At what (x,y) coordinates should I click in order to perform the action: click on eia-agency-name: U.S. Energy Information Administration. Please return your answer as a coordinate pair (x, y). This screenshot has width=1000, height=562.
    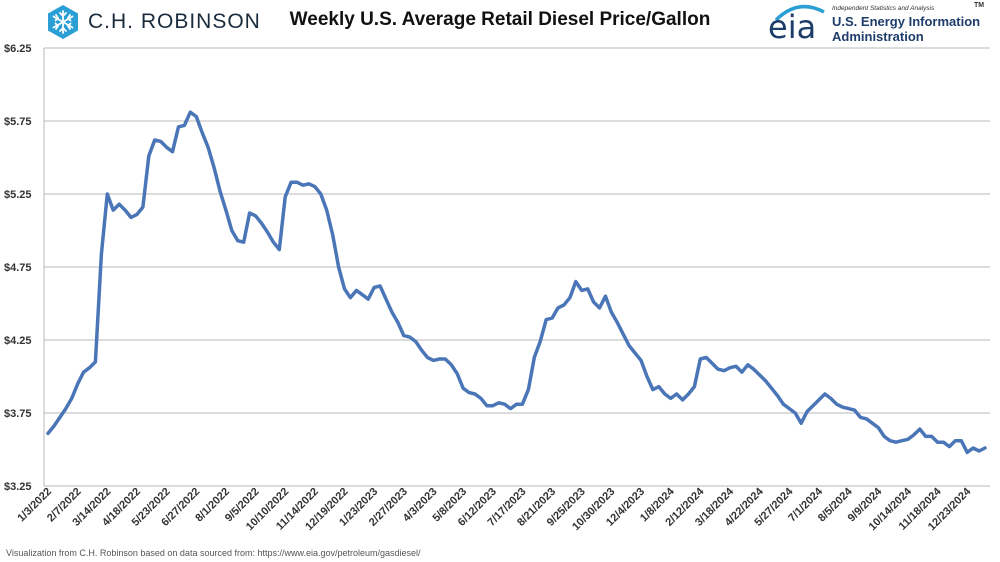
    Looking at the image, I should click on (906, 29).